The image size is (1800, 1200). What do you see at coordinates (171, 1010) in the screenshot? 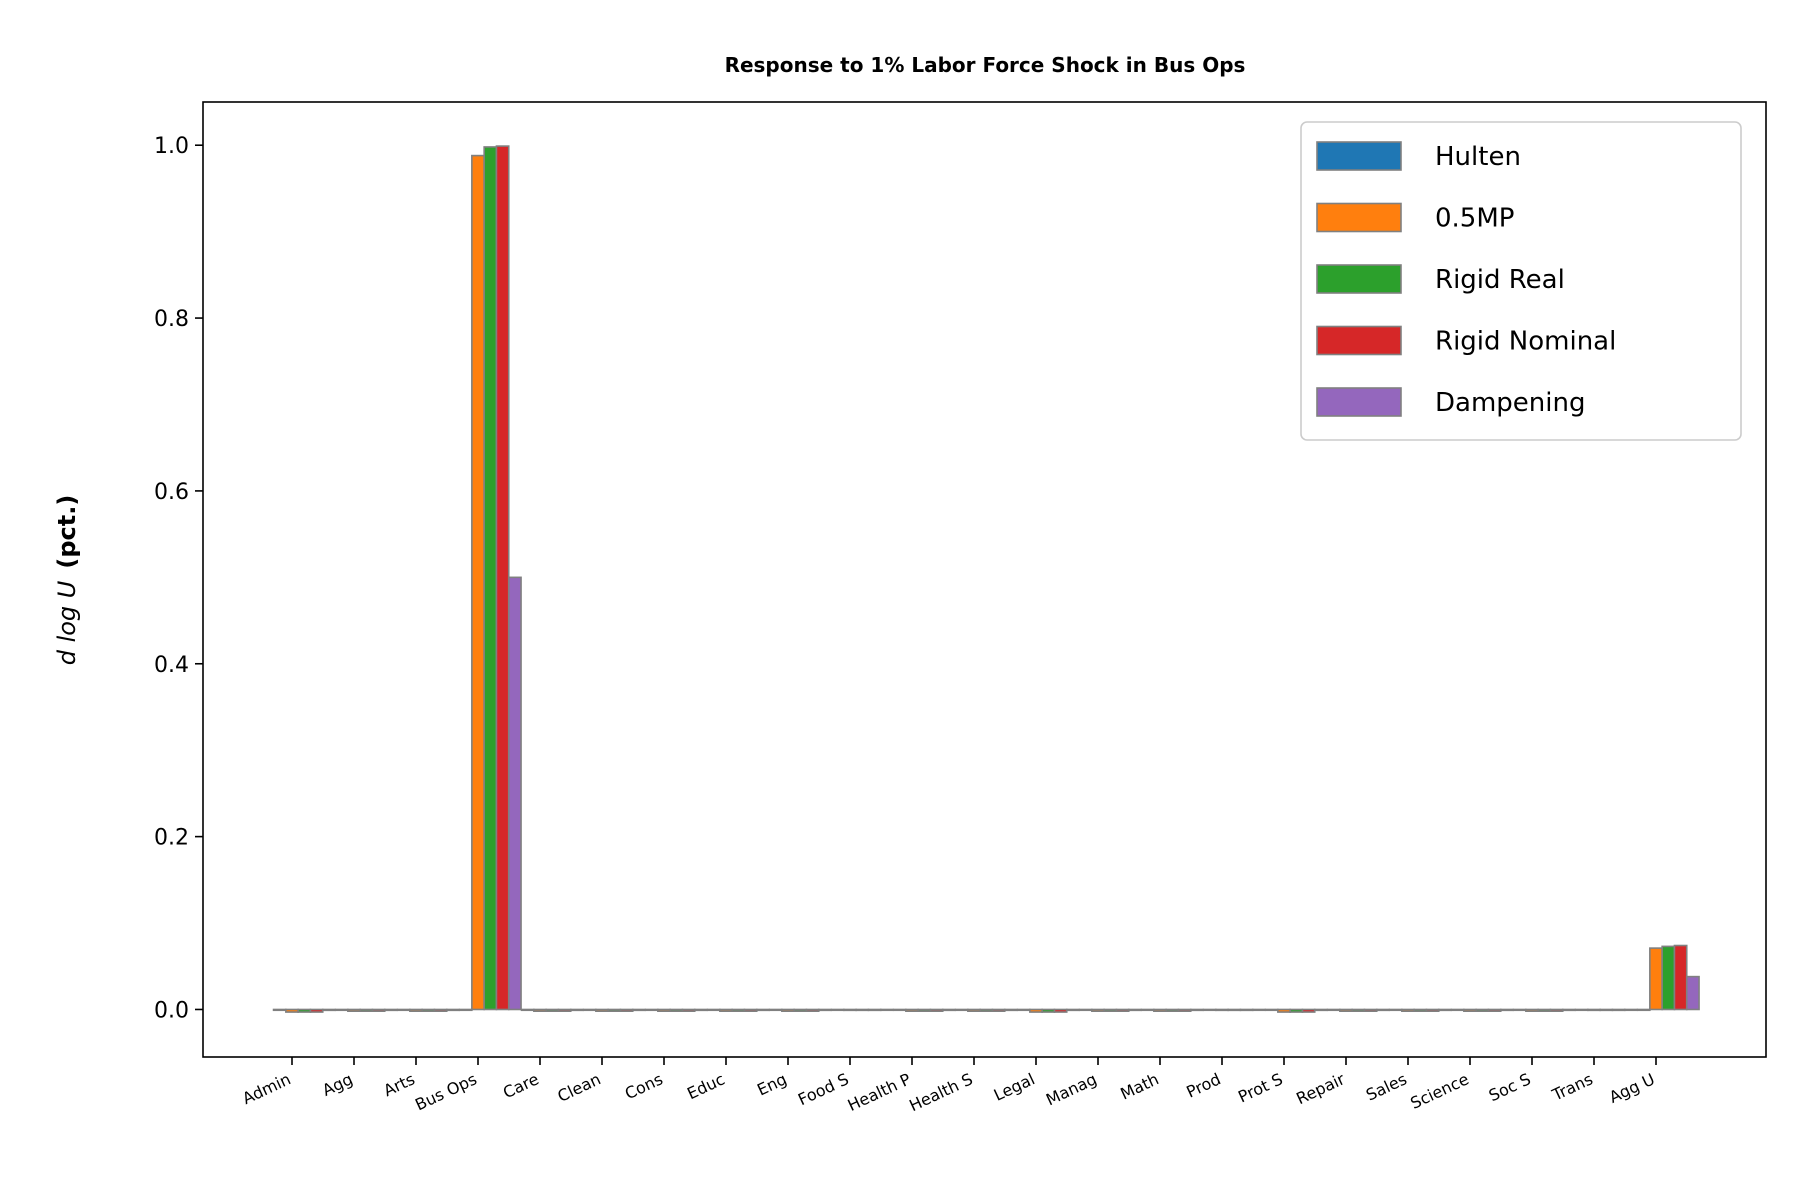
I see `y-tick-label: 0.0` at bounding box center [171, 1010].